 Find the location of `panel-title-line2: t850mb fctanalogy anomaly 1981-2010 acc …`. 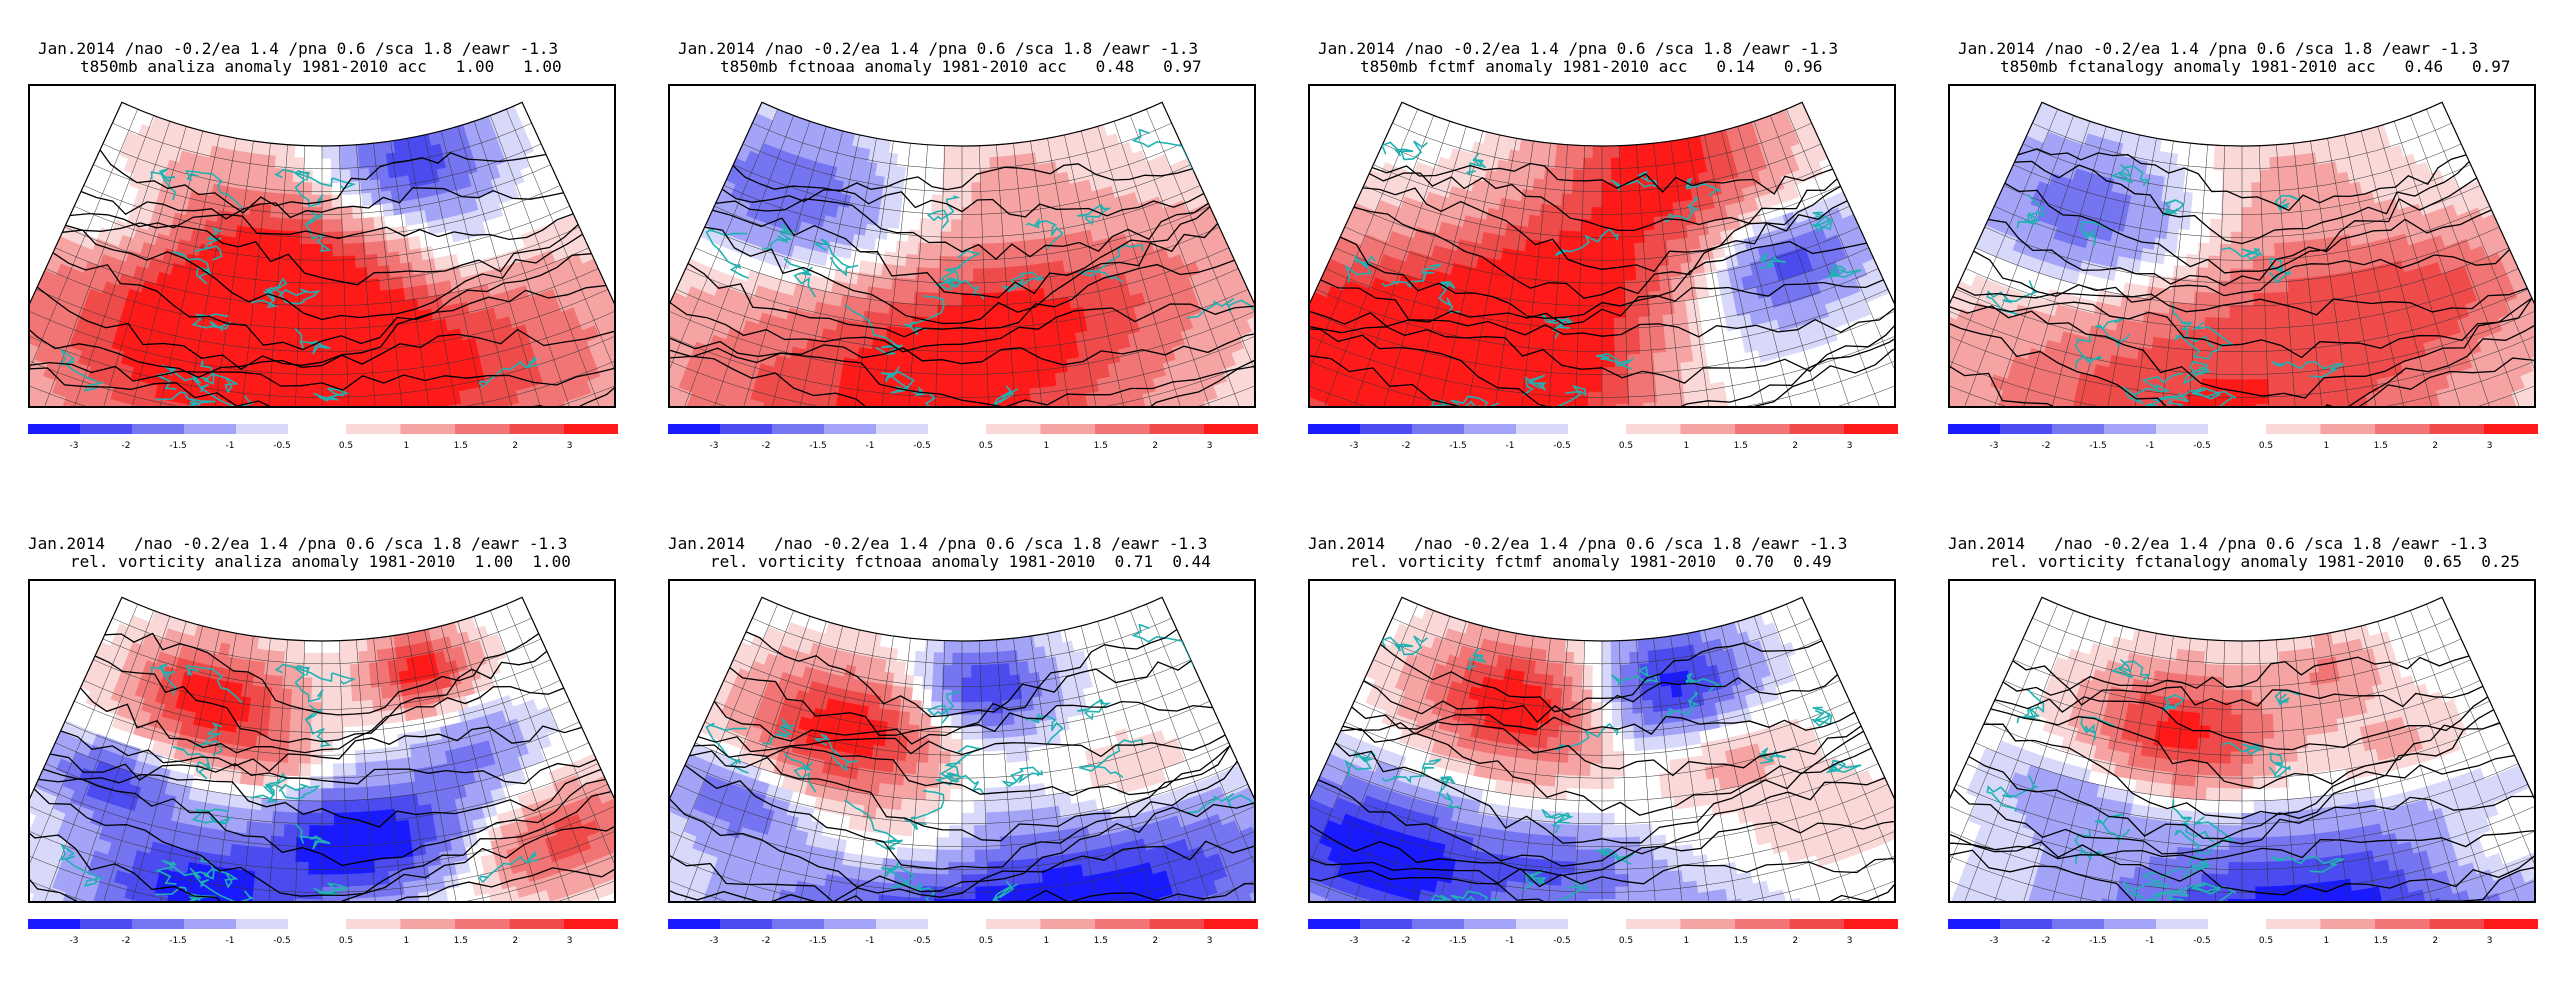

panel-title-line2: t850mb fctanalogy anomaly 1981-2010 acc … is located at coordinates (2255, 66).